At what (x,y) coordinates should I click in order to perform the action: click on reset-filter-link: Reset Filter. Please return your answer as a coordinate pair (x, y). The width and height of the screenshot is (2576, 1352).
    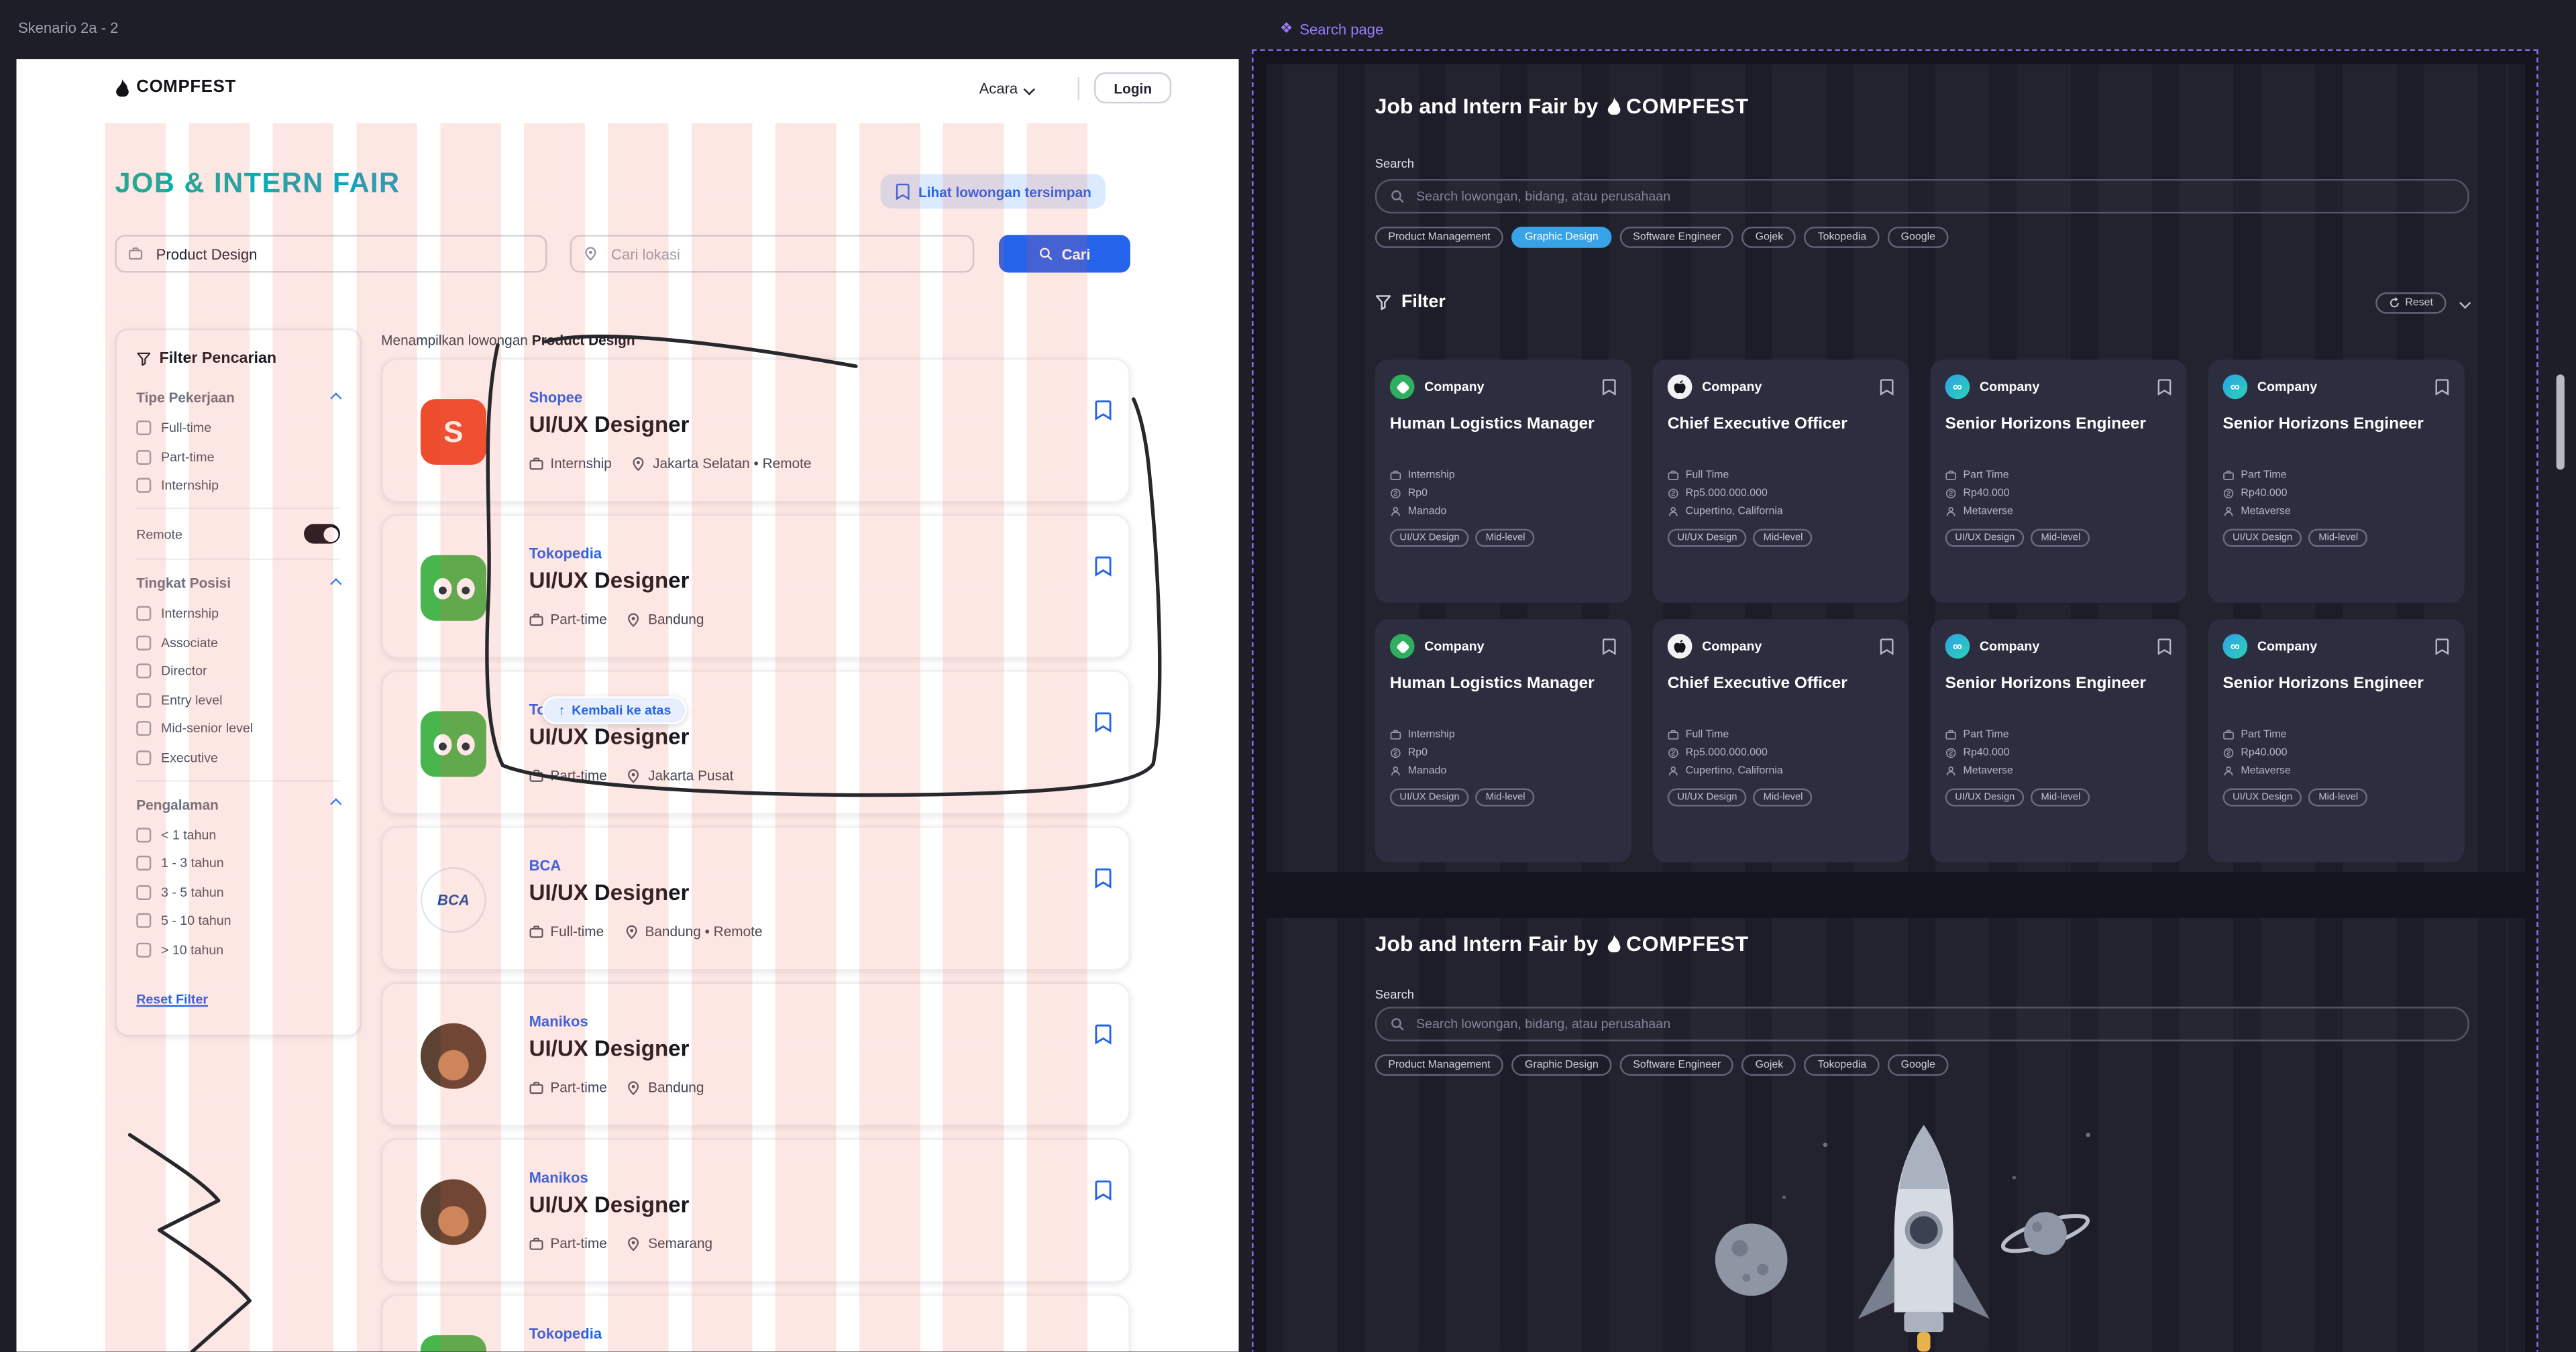
    Looking at the image, I should click on (172, 999).